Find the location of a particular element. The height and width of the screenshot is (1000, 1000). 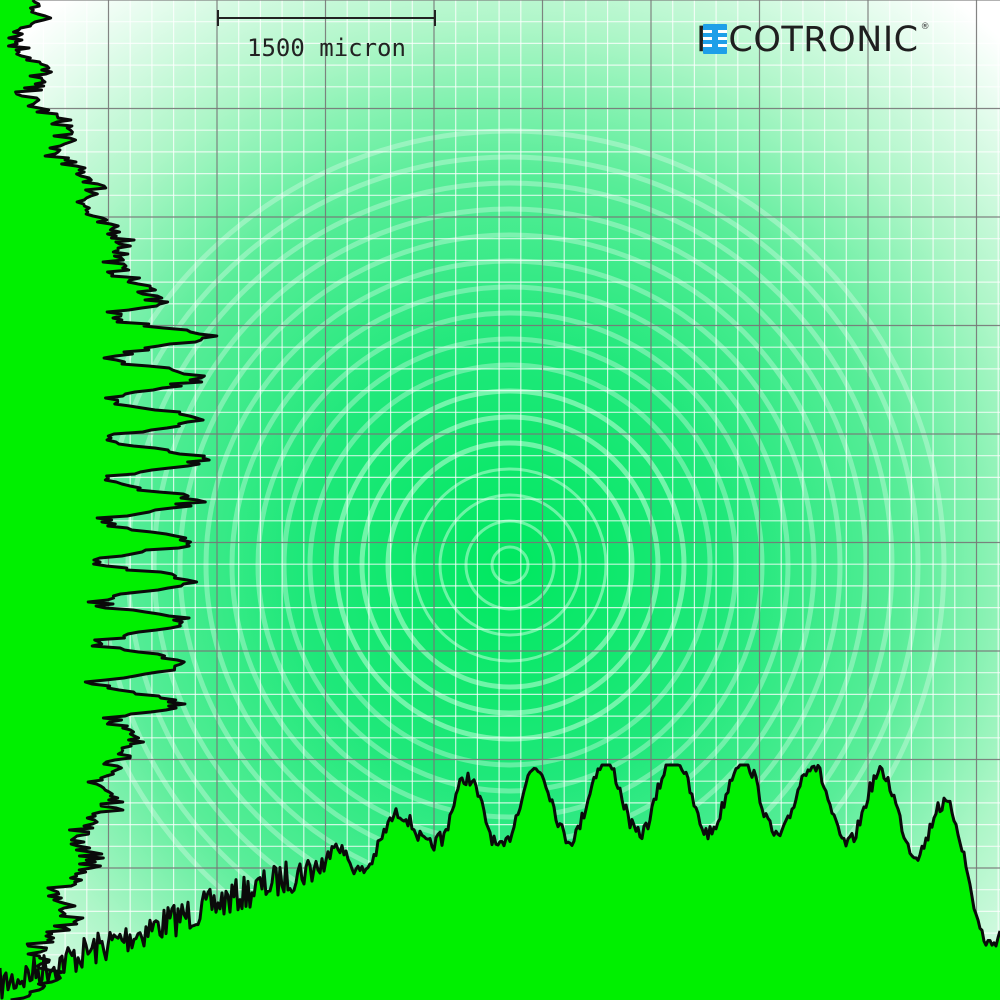

brand-name: PICOTRONIC is located at coordinates (807, 40).